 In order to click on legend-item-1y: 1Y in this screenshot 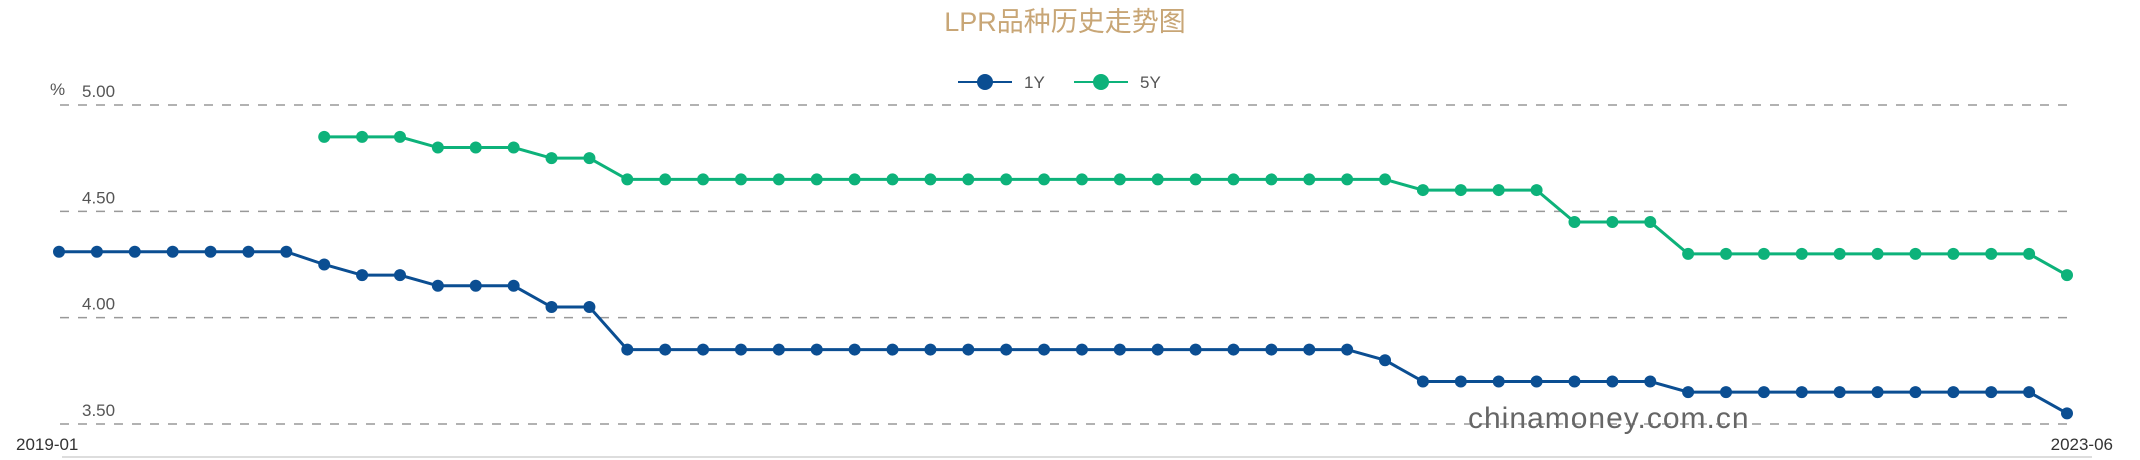, I will do `click(1001, 82)`.